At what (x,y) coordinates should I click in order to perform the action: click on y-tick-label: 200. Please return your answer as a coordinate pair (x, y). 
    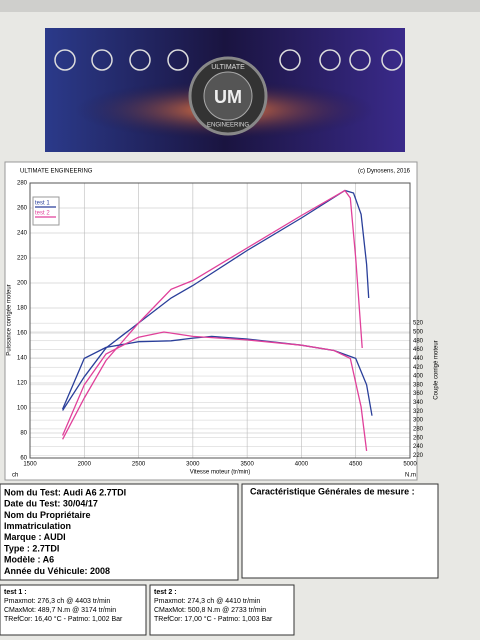
    Looking at the image, I should click on (22, 284).